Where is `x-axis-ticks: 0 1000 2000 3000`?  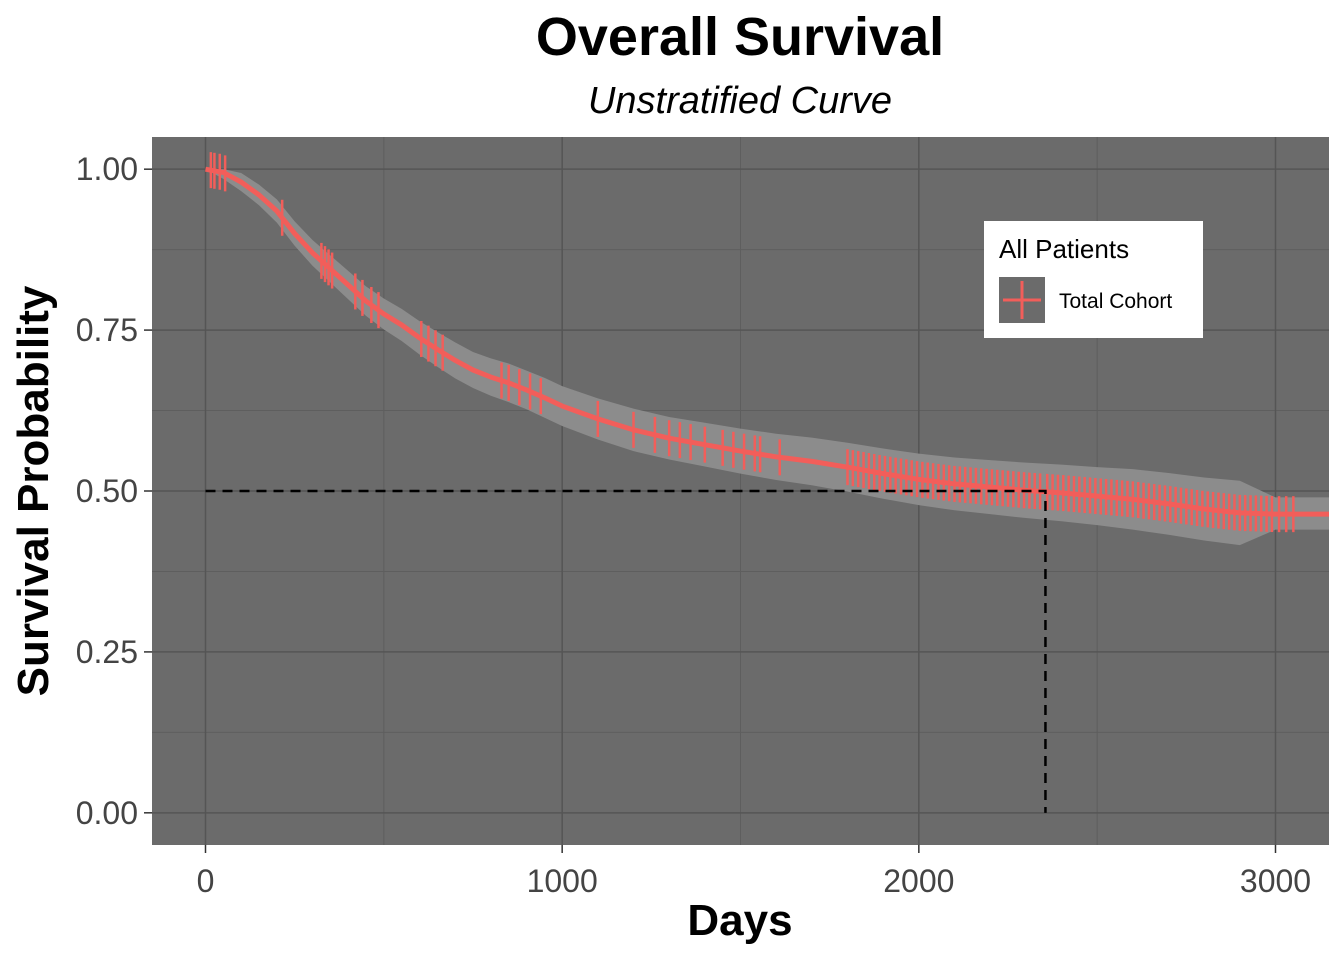 x-axis-ticks: 0 1000 2000 3000 is located at coordinates (754, 872).